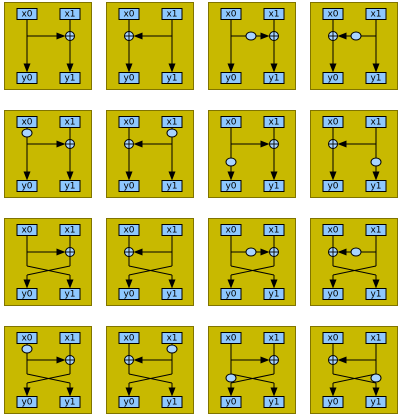  What do you see at coordinates (252, 370) in the screenshot?
I see `diagram-cell-r4-c3: x0 x1 y0 y1` at bounding box center [252, 370].